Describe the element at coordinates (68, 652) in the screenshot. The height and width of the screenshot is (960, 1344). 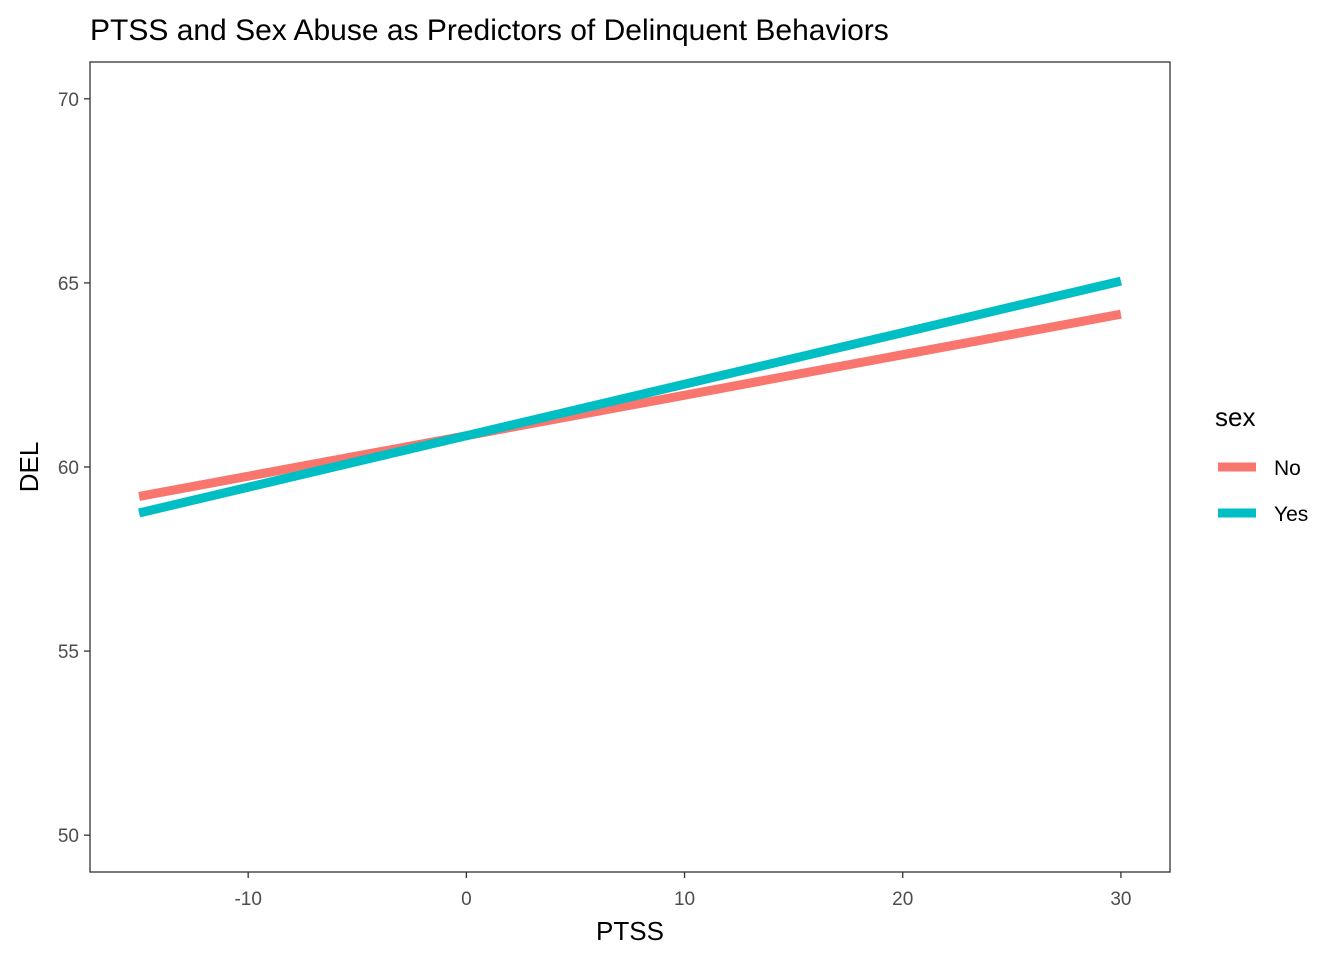
I see `y-tick-label: 55` at that location.